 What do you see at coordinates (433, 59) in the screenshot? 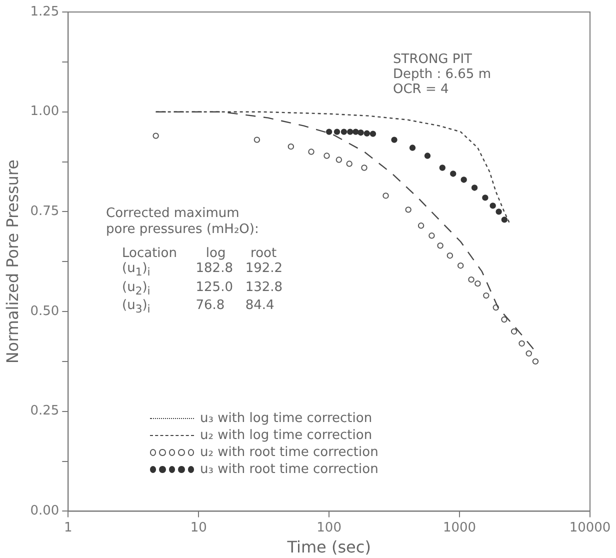
I see `annotation: STRONG PIT` at bounding box center [433, 59].